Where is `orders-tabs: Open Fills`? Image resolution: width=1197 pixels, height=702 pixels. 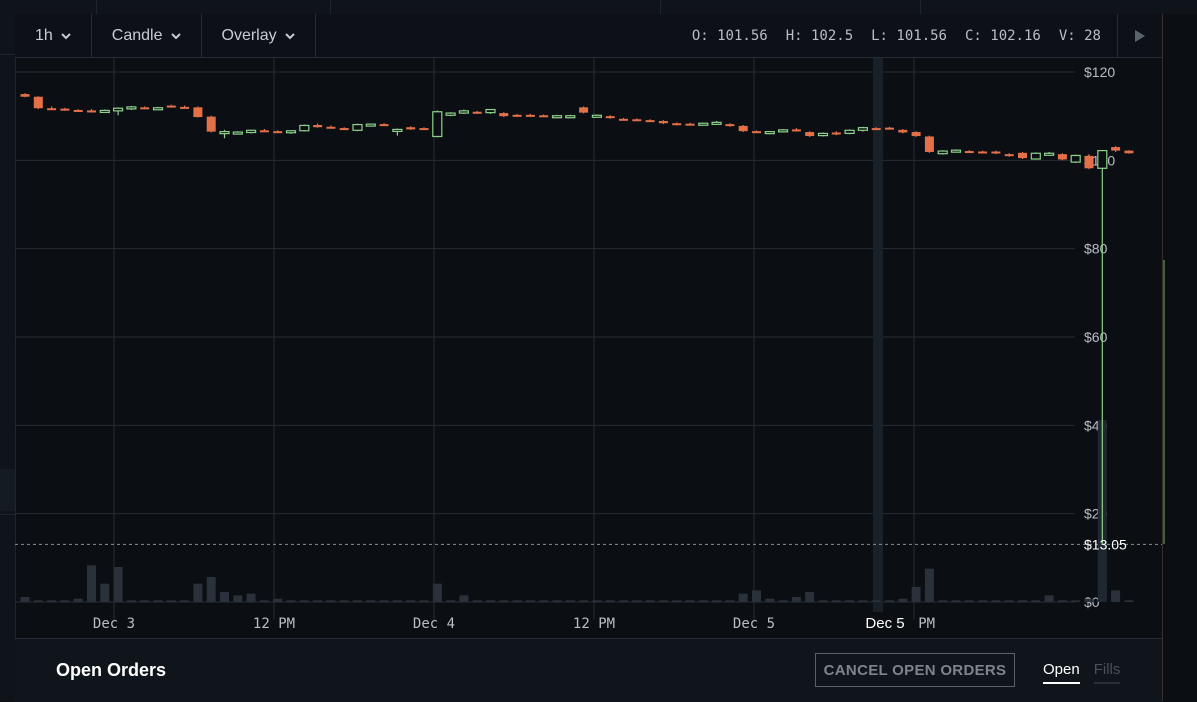 orders-tabs: Open Fills is located at coordinates (1082, 672).